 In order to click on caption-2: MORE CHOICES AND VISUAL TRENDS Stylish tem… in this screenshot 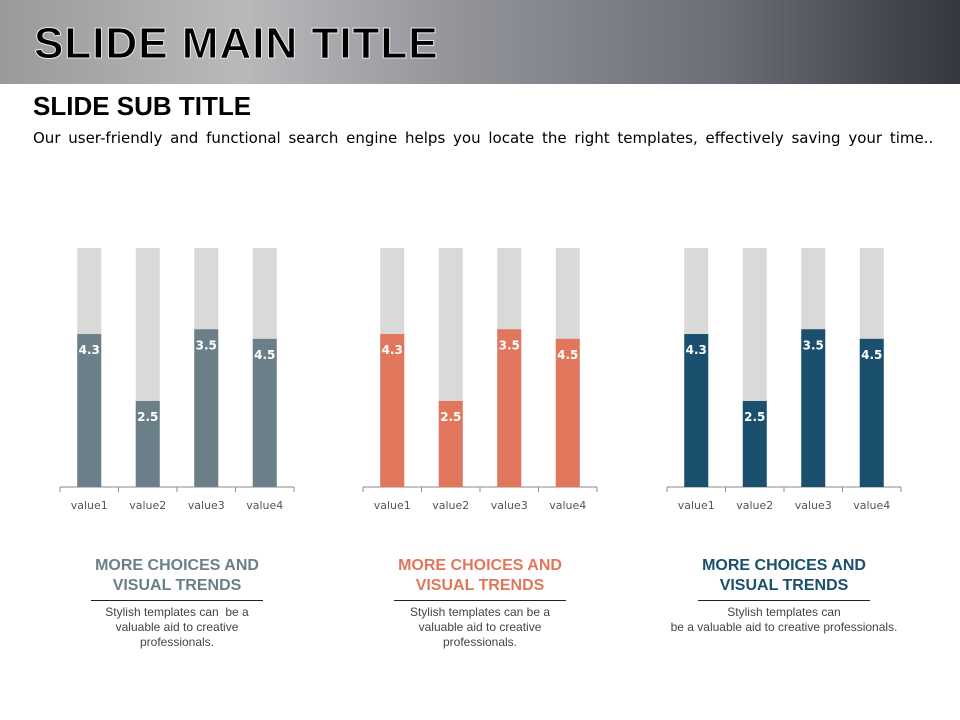, I will do `click(480, 603)`.